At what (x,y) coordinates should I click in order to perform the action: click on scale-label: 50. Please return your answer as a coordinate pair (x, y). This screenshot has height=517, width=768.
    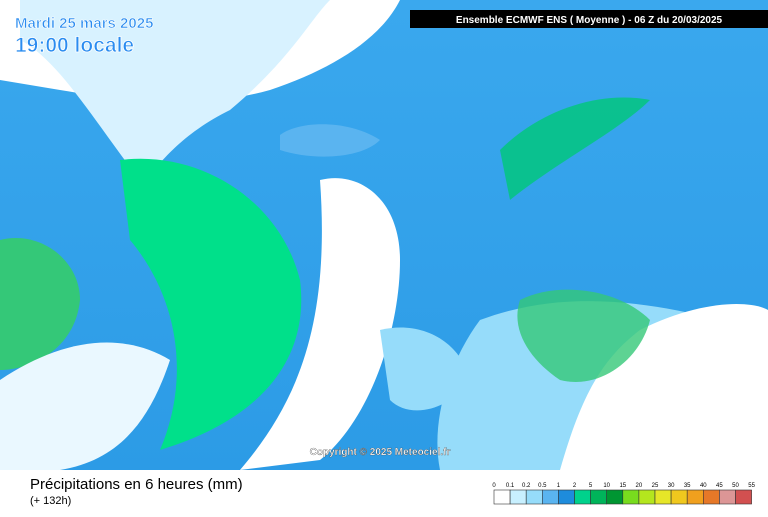
    Looking at the image, I should click on (735, 486).